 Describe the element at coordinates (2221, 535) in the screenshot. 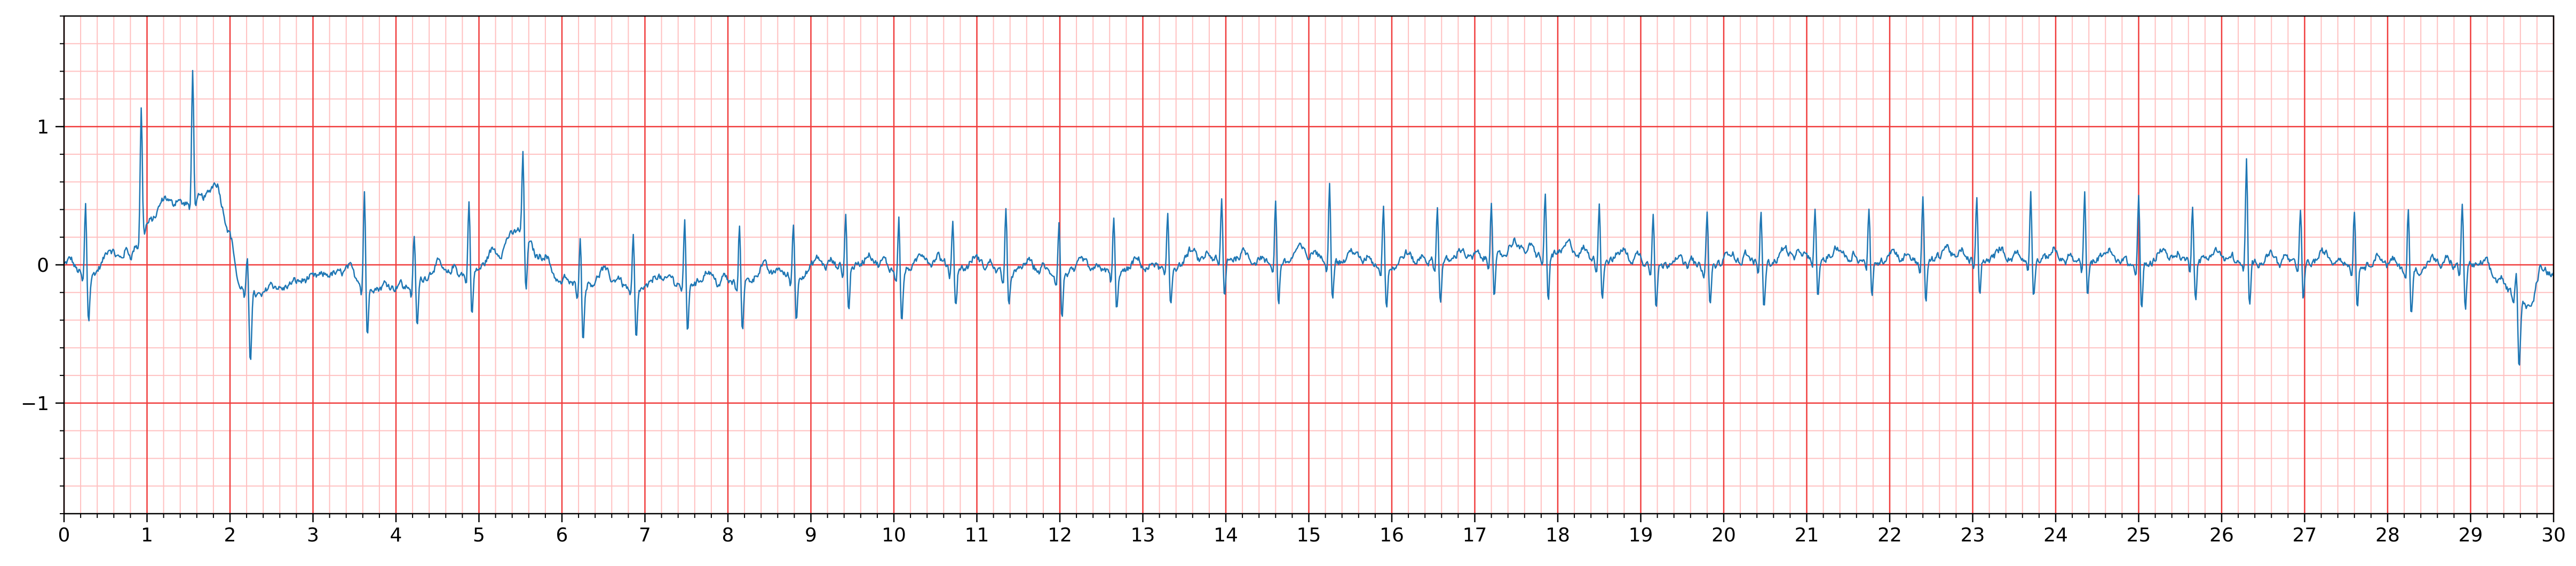

I see `x-tick-label: 26` at that location.